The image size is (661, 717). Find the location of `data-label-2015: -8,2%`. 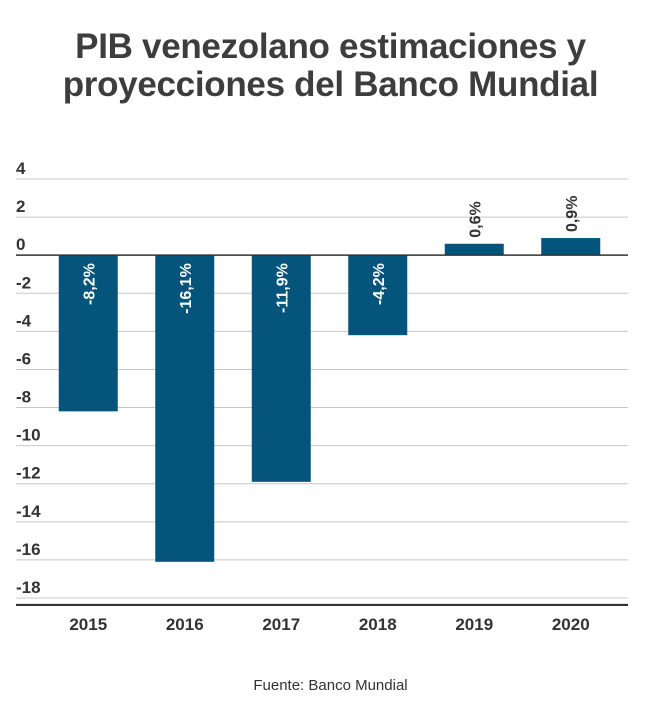

data-label-2015: -8,2% is located at coordinates (89, 284).